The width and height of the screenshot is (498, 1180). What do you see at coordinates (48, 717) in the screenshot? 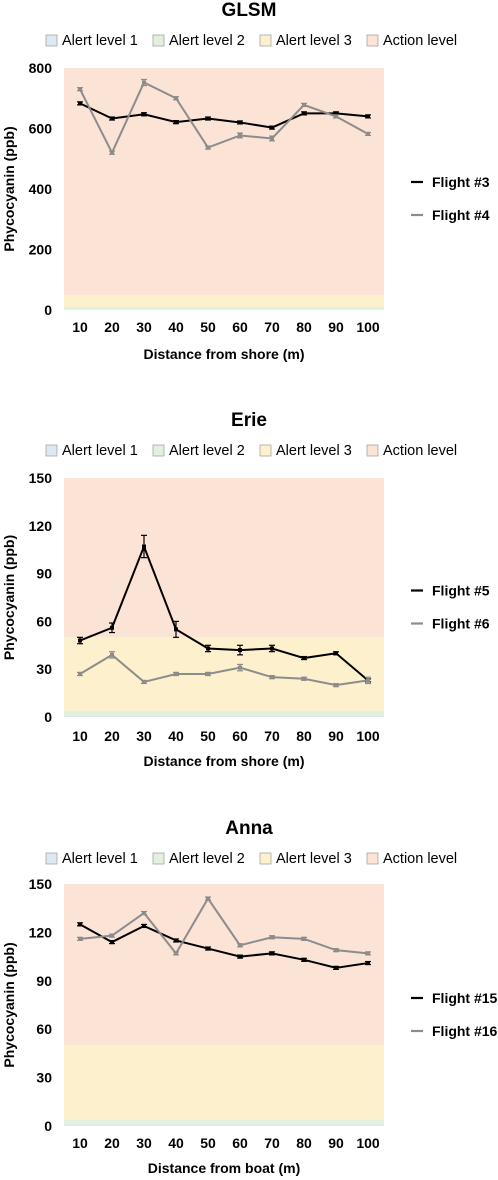
I see `y-tick-label: 0` at bounding box center [48, 717].